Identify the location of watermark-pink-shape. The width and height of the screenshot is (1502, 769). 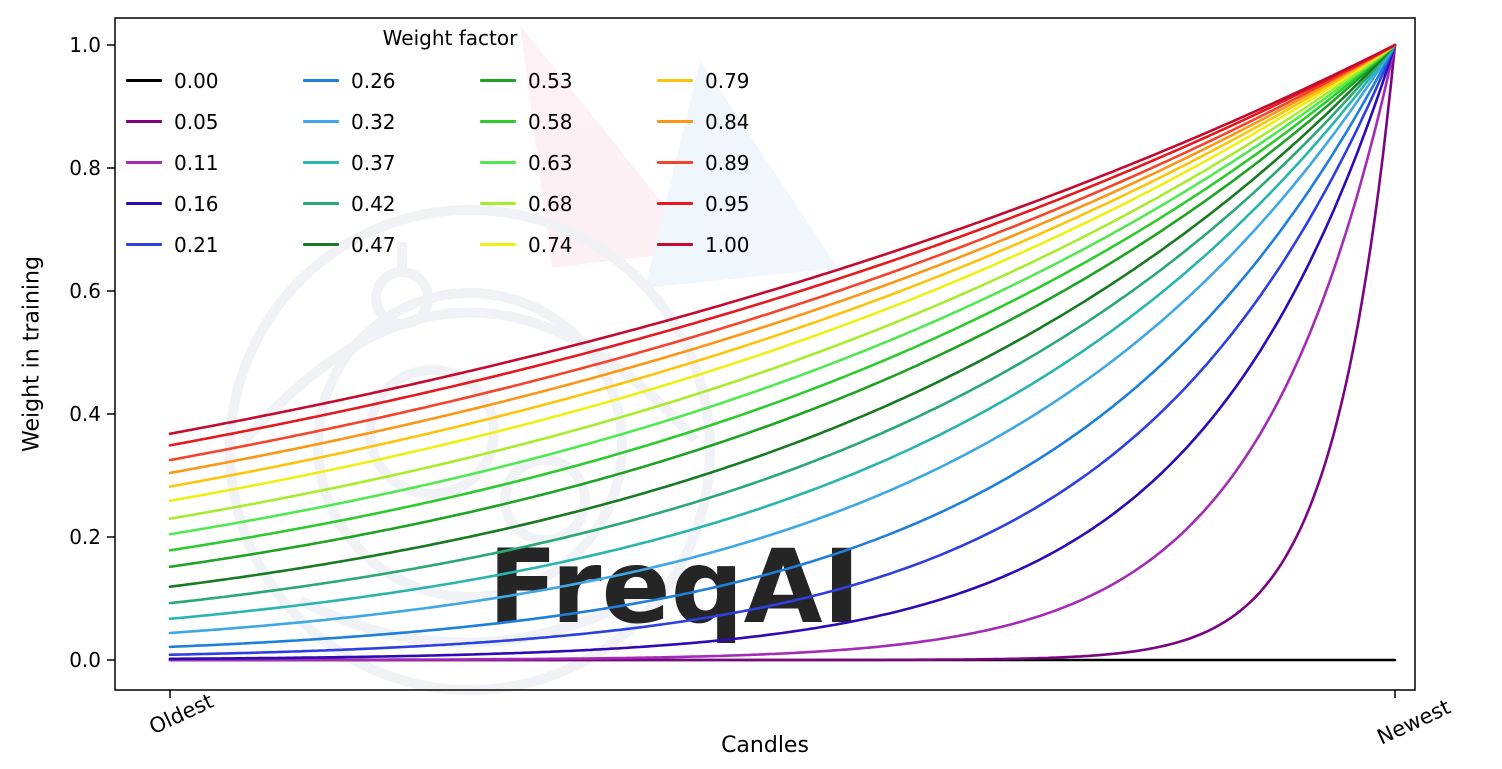
(610, 146).